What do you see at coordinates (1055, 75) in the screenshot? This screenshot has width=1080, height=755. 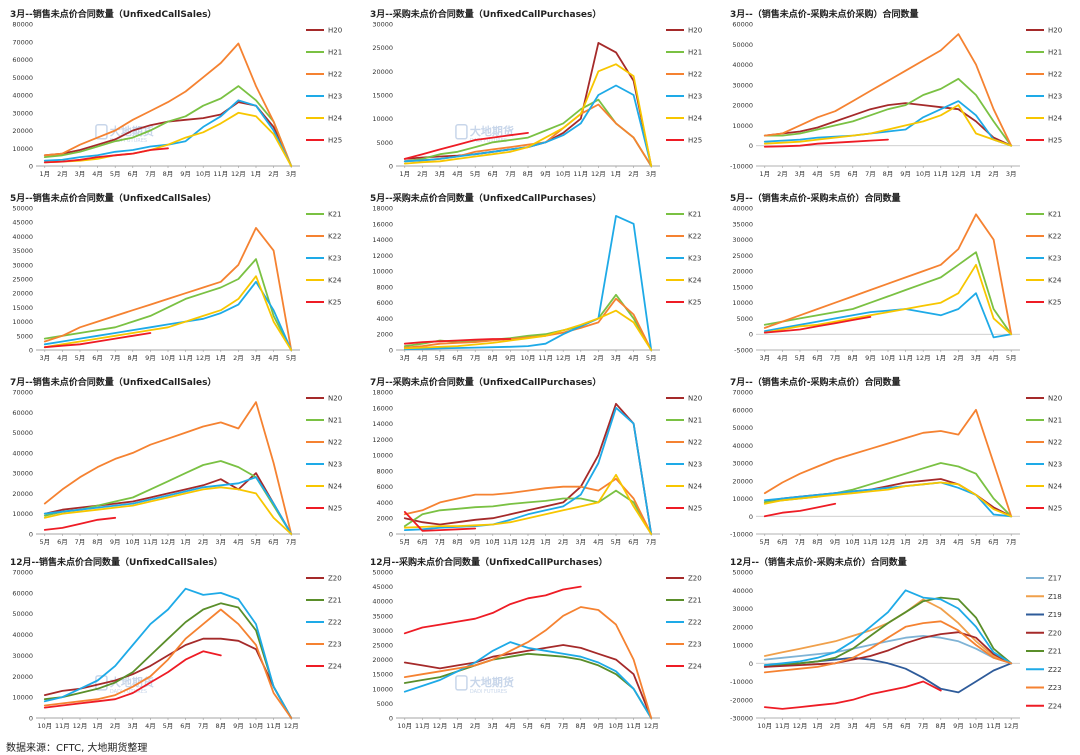 I see `legend-label-h22: H22` at bounding box center [1055, 75].